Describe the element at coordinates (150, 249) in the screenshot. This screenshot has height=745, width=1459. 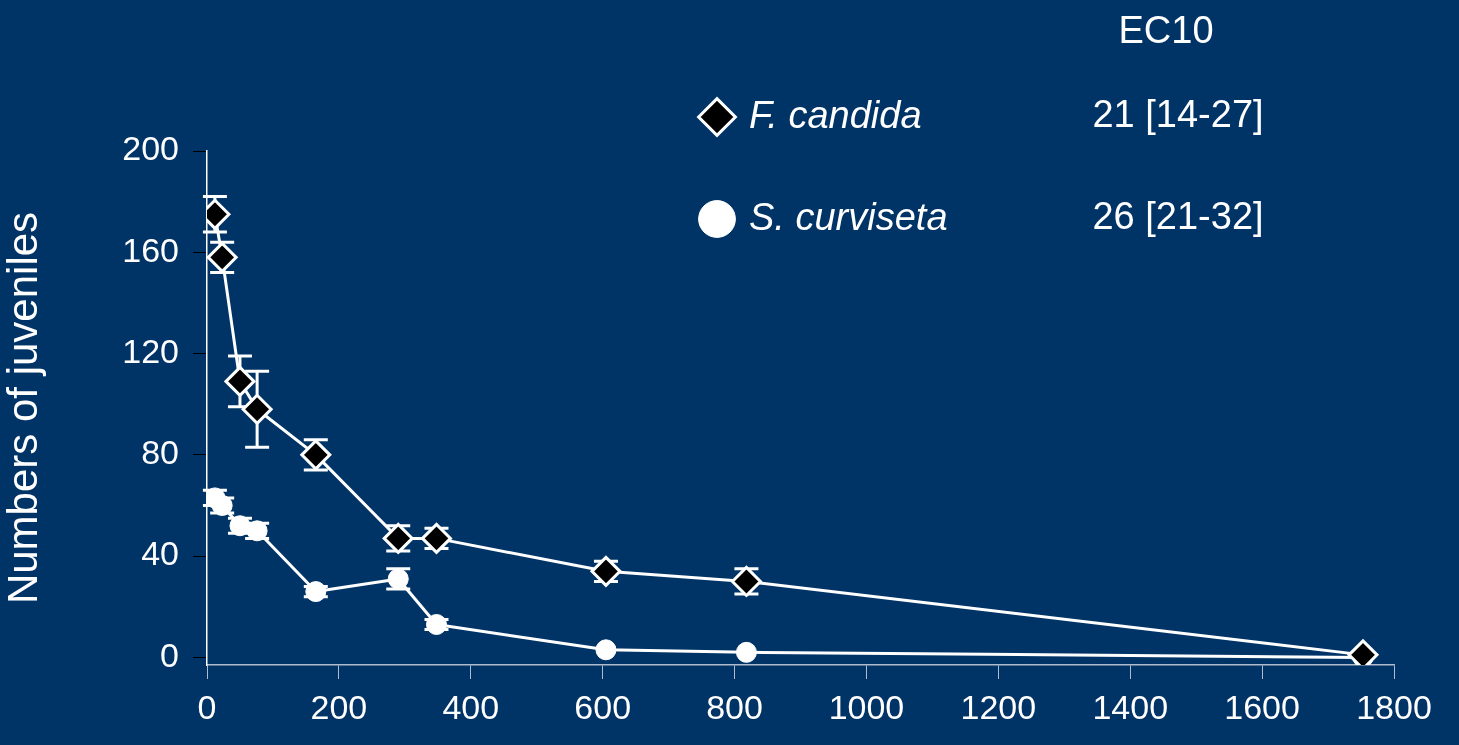
I see `y-tick-label: 160` at that location.